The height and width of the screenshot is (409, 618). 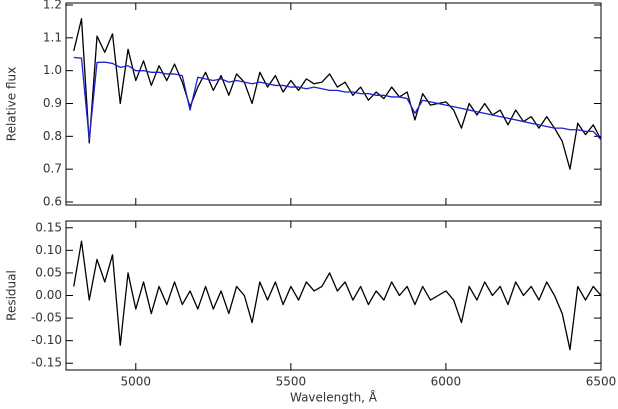 What do you see at coordinates (48, 272) in the screenshot?
I see `y-tick-label: 0.05` at bounding box center [48, 272].